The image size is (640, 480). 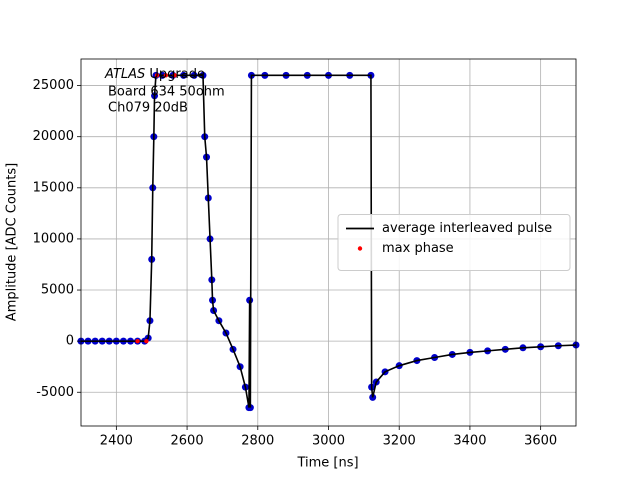 I want to click on y-tick-label: 0, so click(x=70, y=341).